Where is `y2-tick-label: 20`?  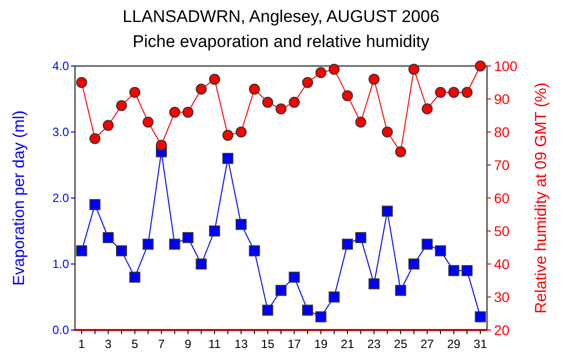
y2-tick-label: 20 is located at coordinates (502, 330).